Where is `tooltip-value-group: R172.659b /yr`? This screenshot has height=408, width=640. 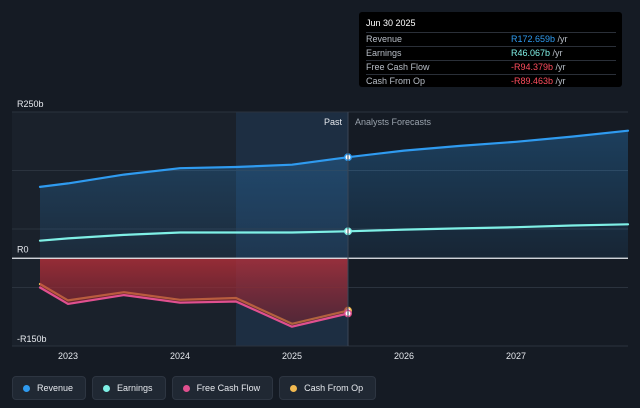 tooltip-value-group: R172.659b /yr is located at coordinates (539, 39).